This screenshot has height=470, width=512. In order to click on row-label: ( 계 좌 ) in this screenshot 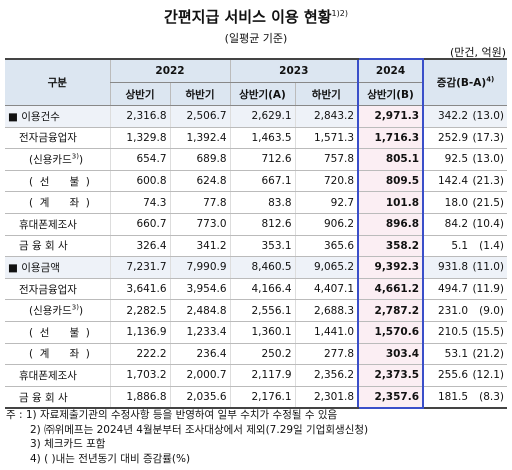, I will do `click(57, 354)`.